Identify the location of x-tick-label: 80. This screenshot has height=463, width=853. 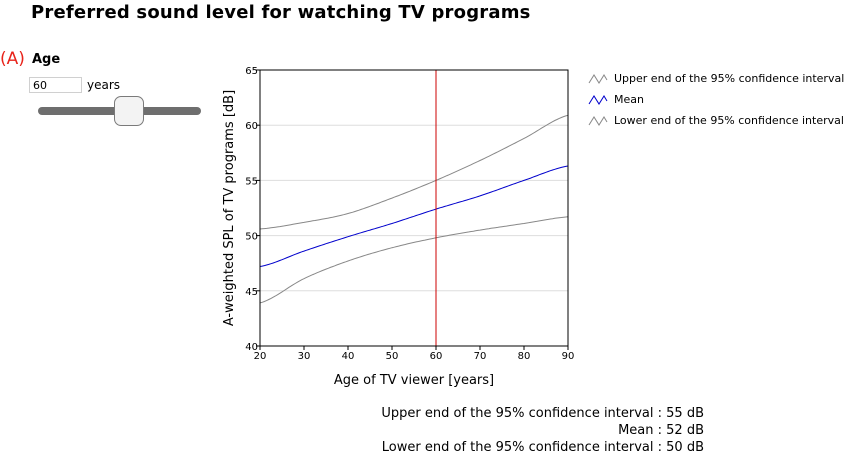
(524, 356).